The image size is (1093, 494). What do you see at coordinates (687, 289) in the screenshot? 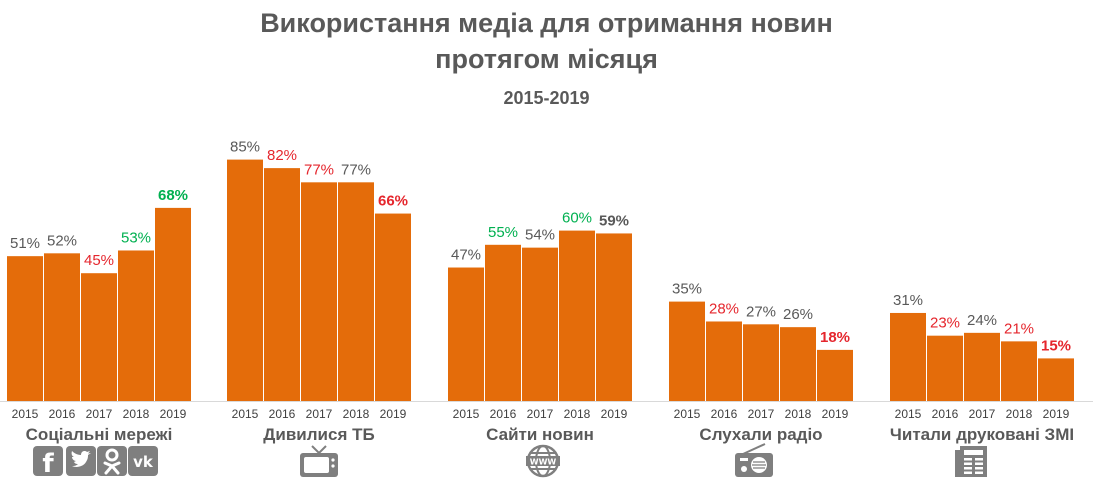
I see `data-label: 35%` at bounding box center [687, 289].